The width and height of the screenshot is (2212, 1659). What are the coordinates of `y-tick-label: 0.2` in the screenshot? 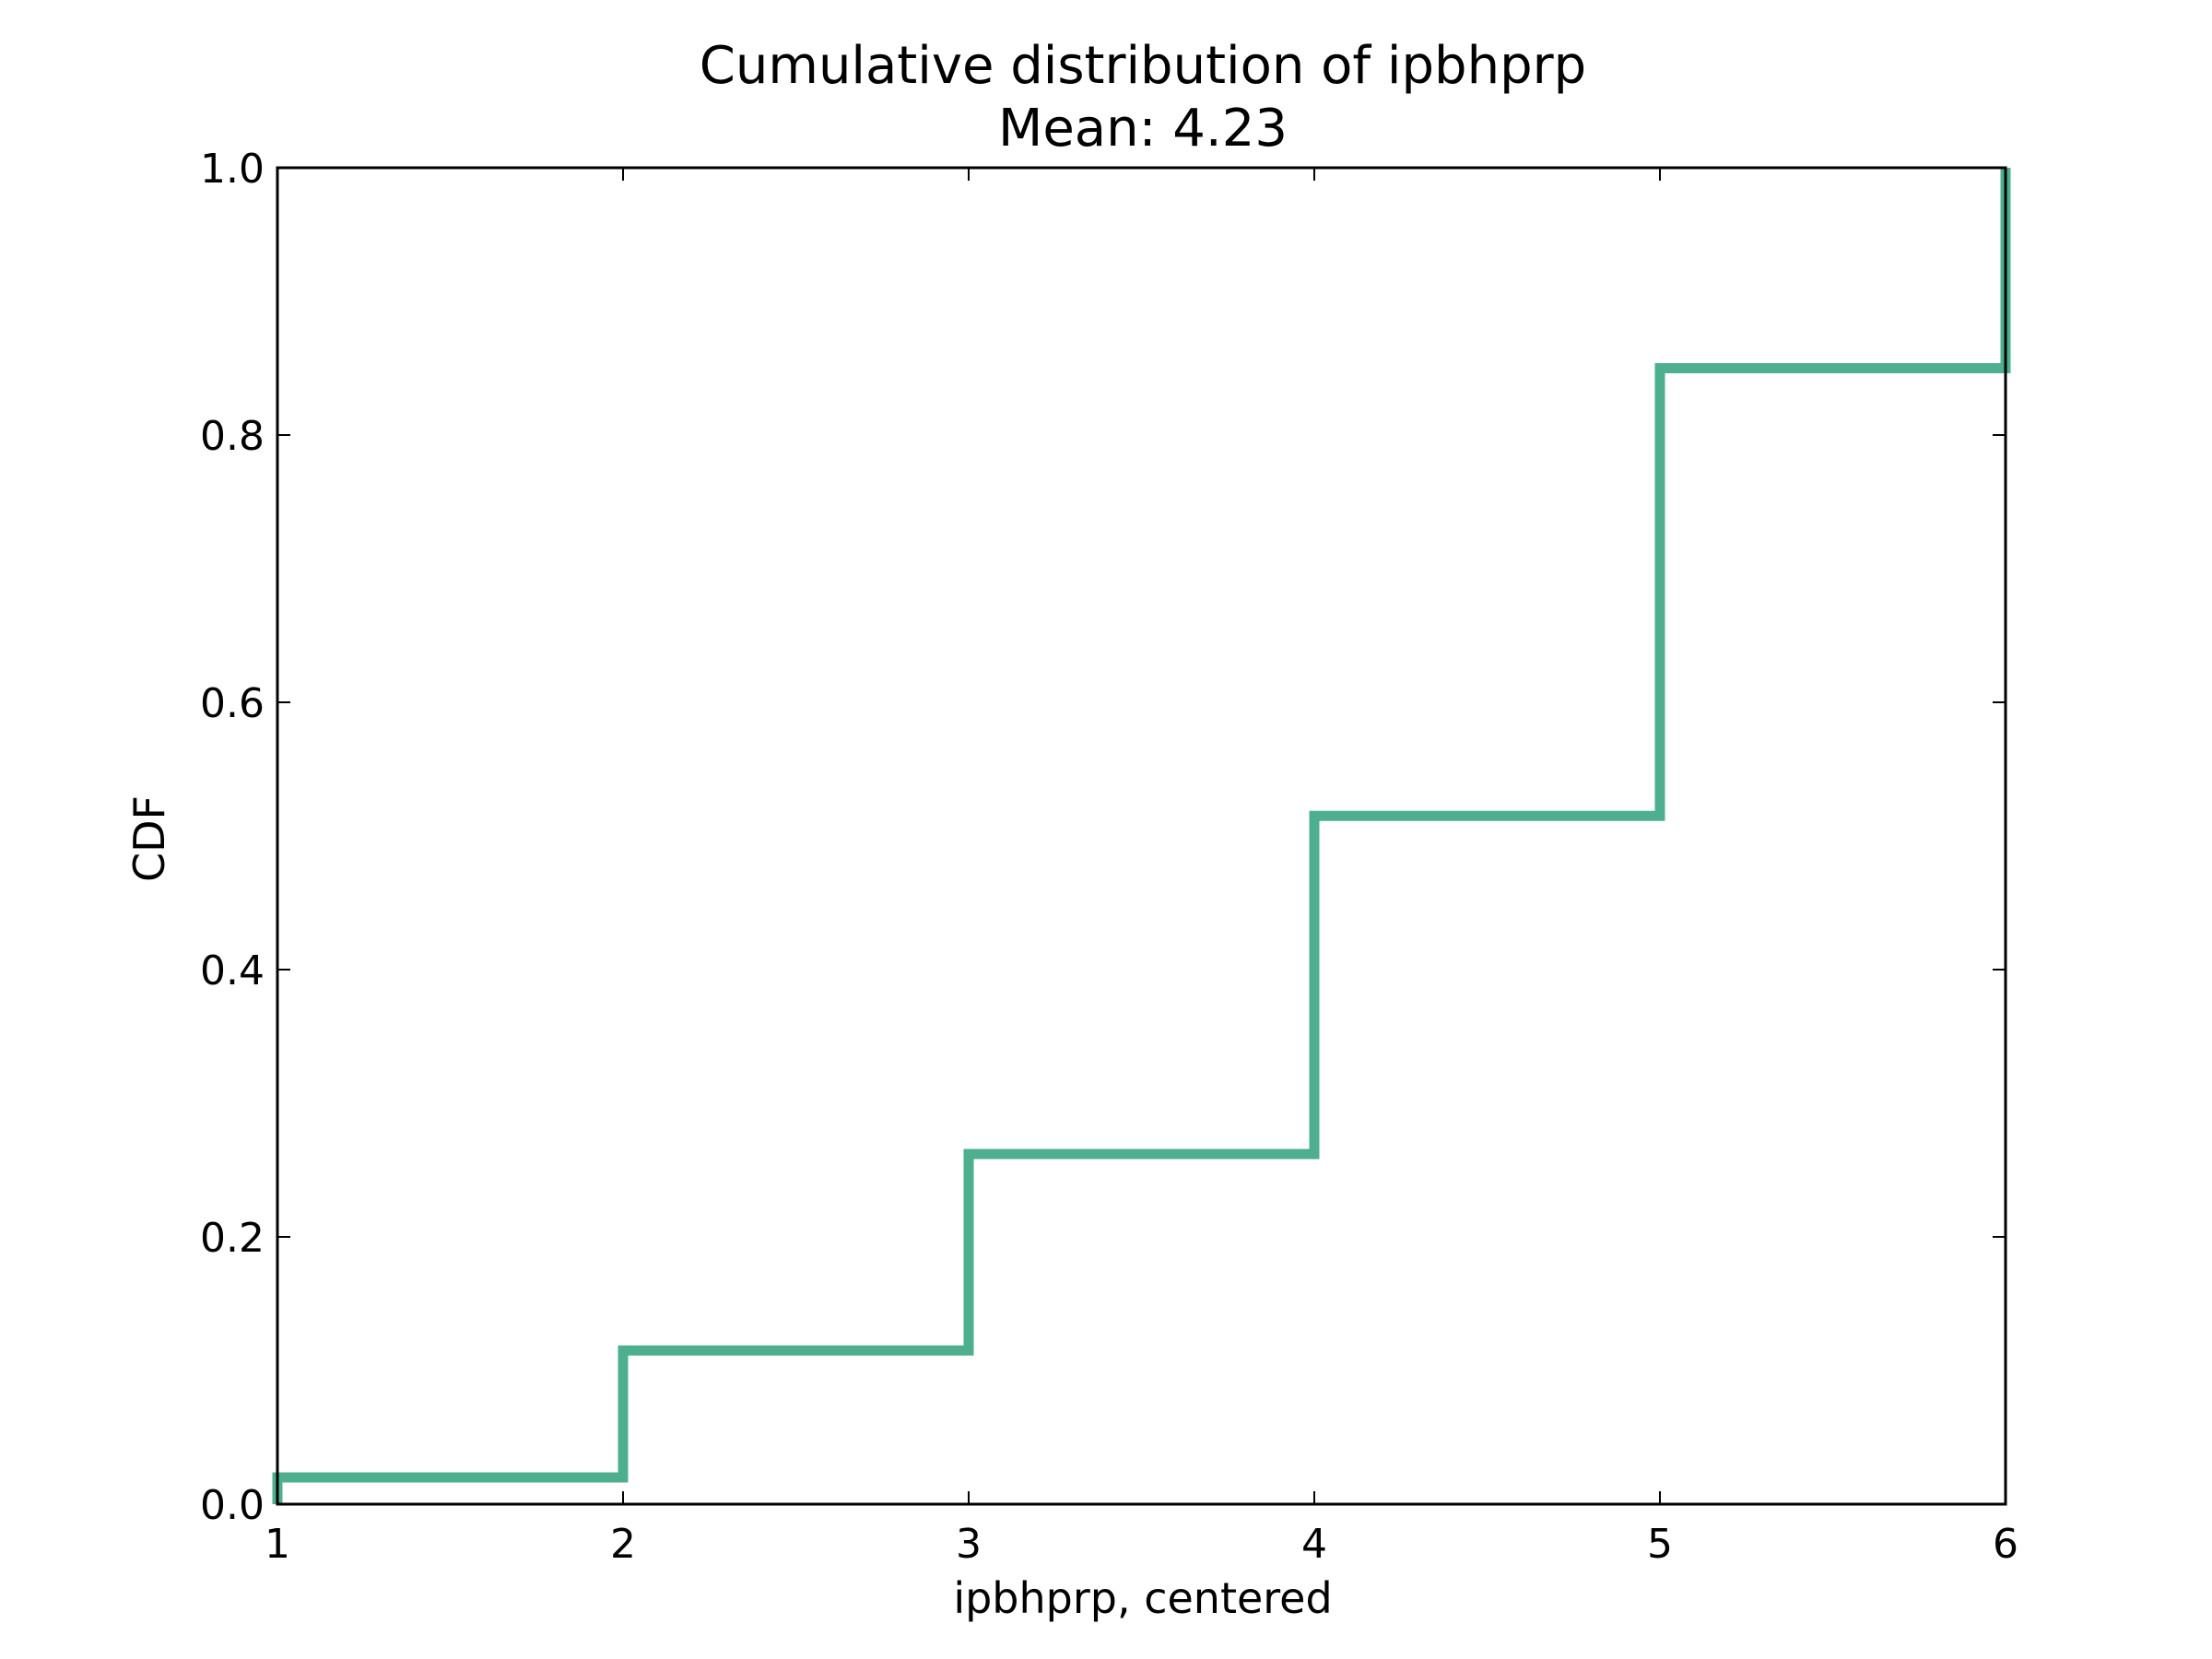 It's located at (232, 1238).